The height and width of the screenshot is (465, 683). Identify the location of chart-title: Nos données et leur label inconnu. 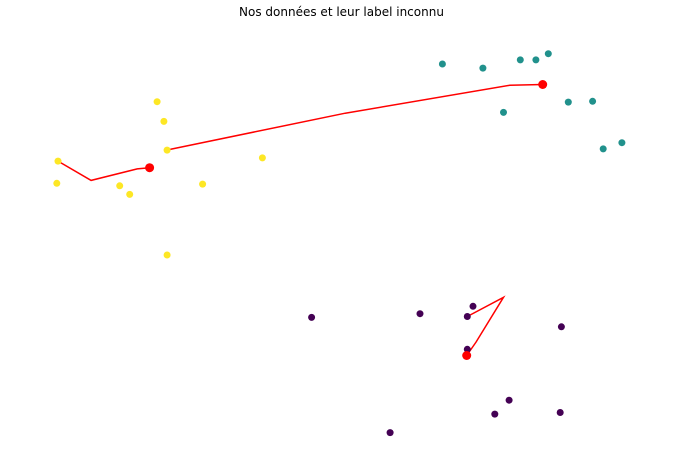
(341, 12).